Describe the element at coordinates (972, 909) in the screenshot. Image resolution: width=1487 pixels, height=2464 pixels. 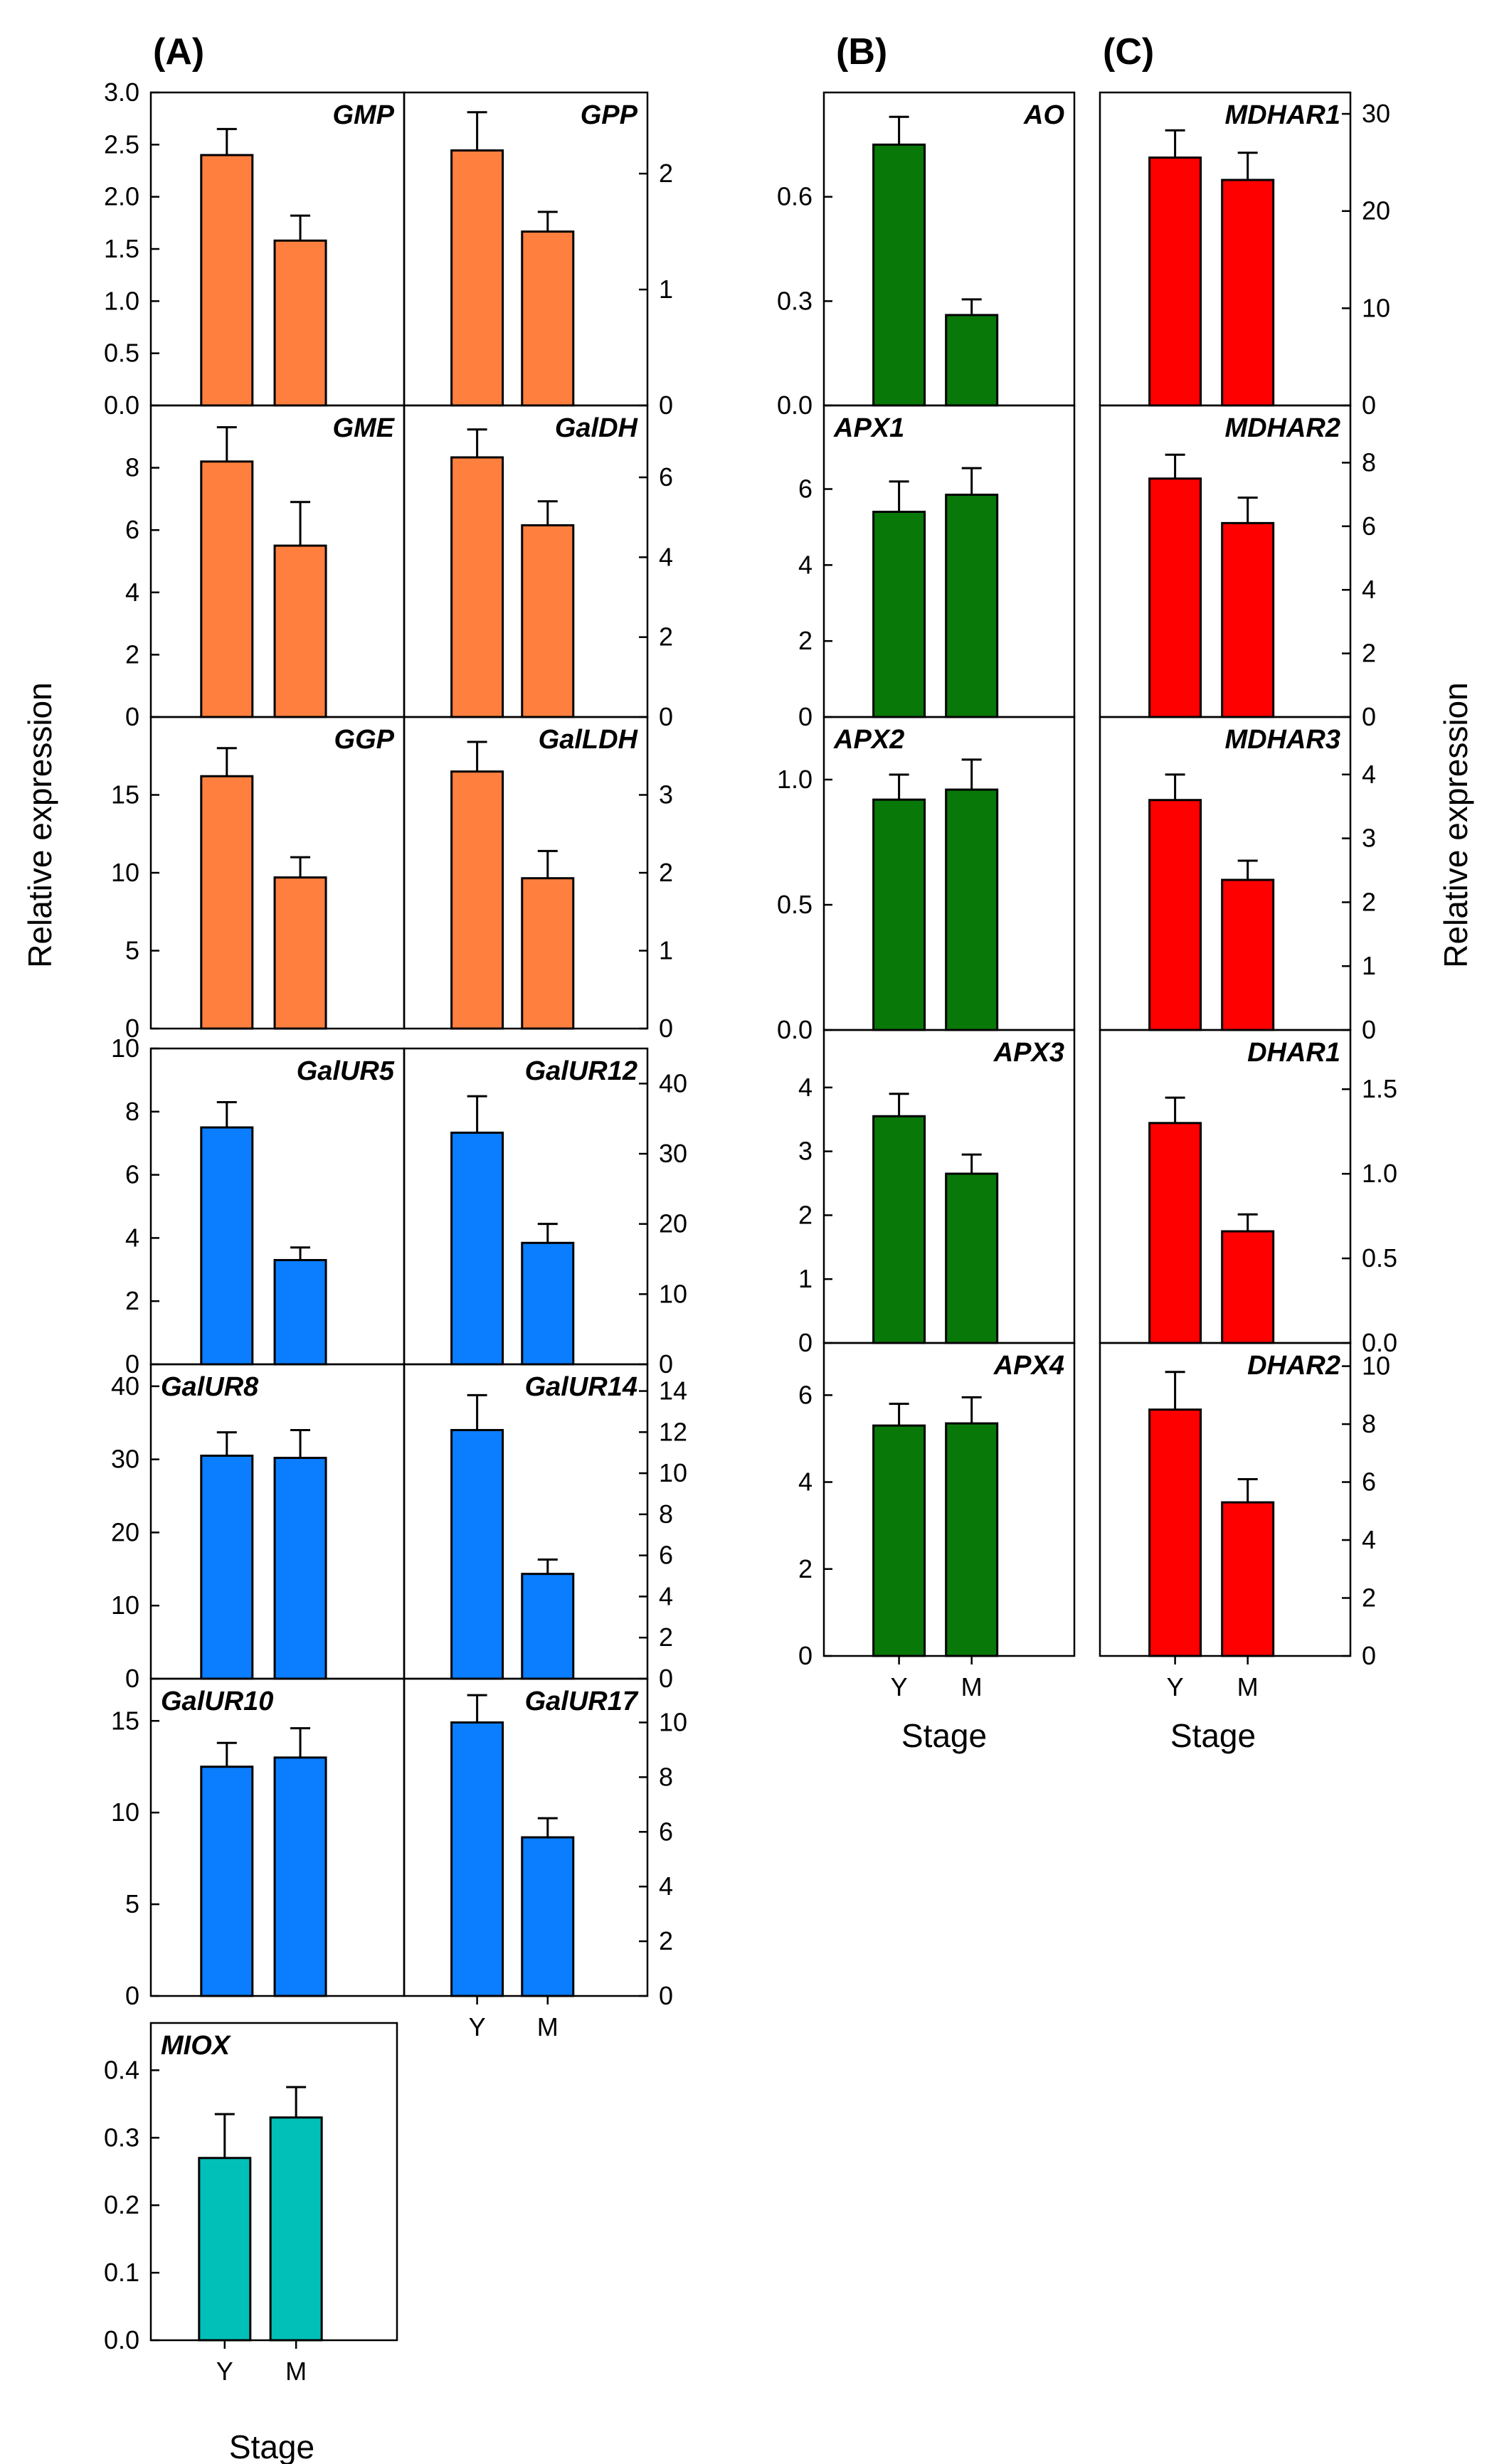
I see `bar-apx2-M` at that location.